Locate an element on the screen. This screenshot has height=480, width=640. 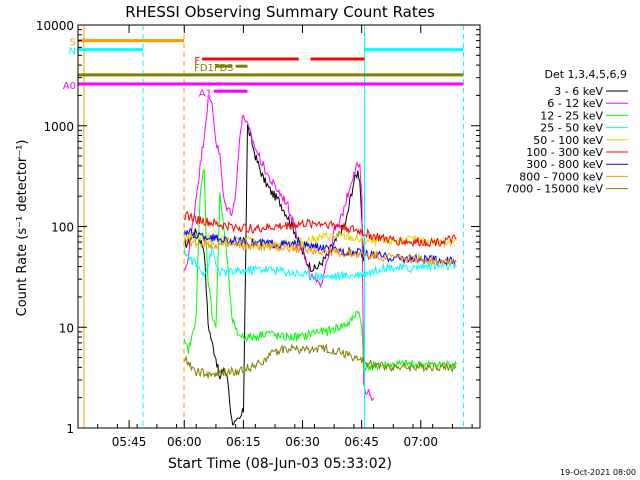
footer-timestamp: 19-Oct-2021 08:00 is located at coordinates (598, 472).